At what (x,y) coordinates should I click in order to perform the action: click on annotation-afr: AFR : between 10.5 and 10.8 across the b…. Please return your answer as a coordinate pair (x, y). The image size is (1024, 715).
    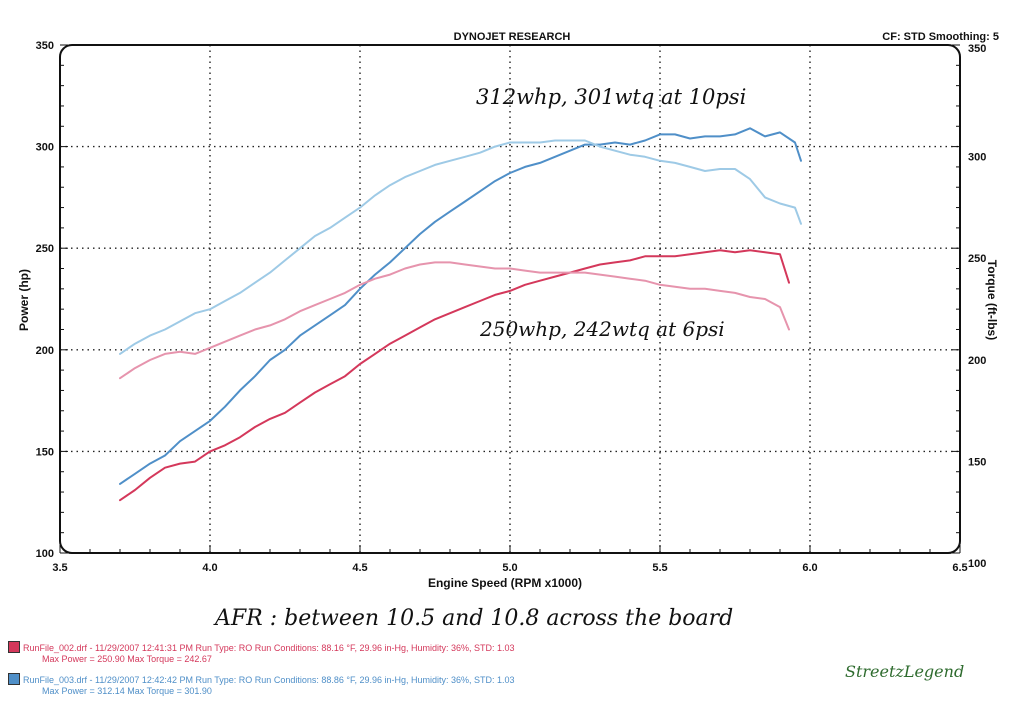
    Looking at the image, I should click on (473, 618).